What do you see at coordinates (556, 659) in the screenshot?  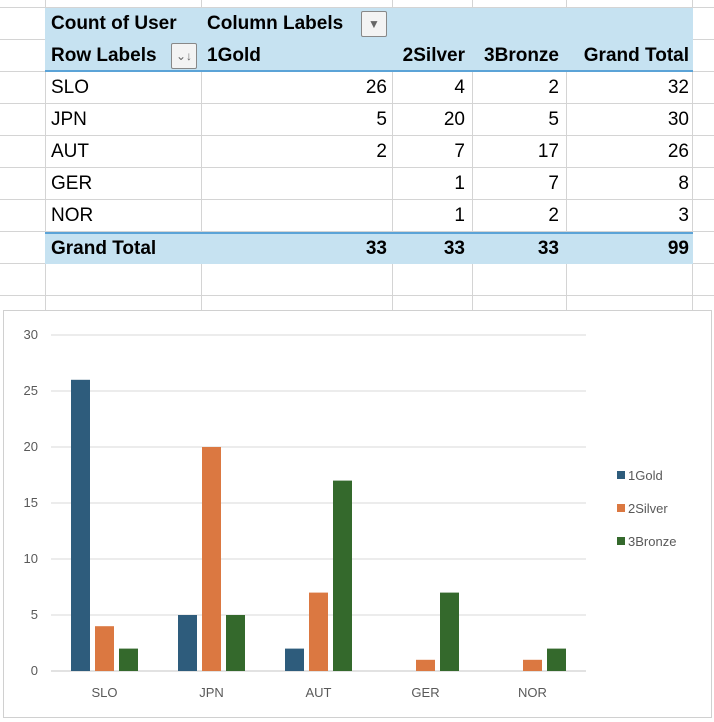 I see `bar-3Bronze-NOR` at bounding box center [556, 659].